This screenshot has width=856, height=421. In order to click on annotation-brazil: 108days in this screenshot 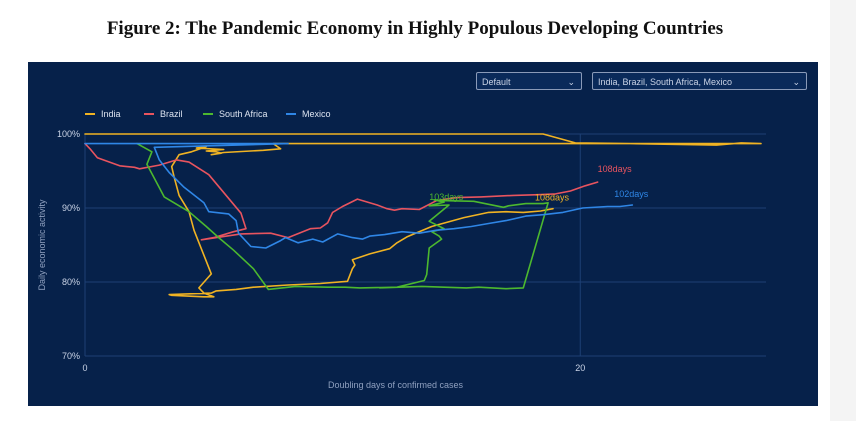, I will do `click(615, 169)`.